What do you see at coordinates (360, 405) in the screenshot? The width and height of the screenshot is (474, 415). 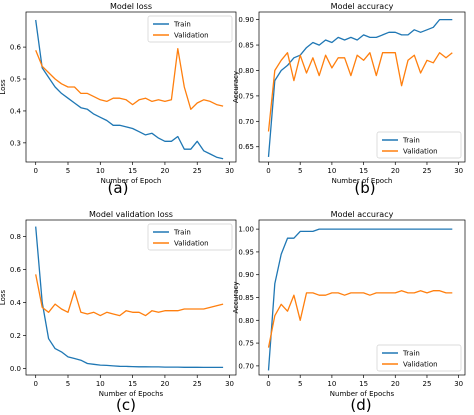 I see `panel-caption: (d)` at bounding box center [360, 405].